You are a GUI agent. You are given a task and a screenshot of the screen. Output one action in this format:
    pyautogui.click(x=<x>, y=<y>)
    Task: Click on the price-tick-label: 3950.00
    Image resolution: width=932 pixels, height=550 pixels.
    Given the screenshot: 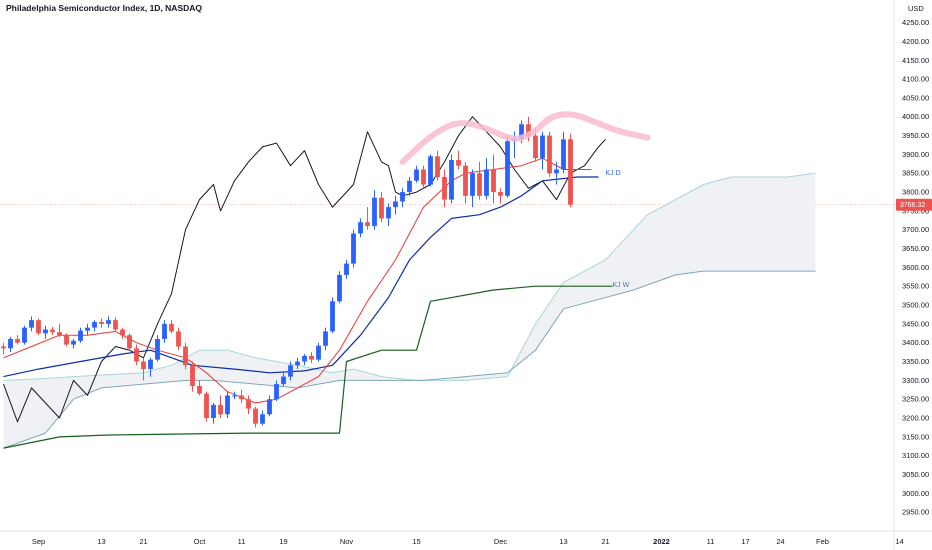 What is the action you would take?
    pyautogui.click(x=915, y=135)
    